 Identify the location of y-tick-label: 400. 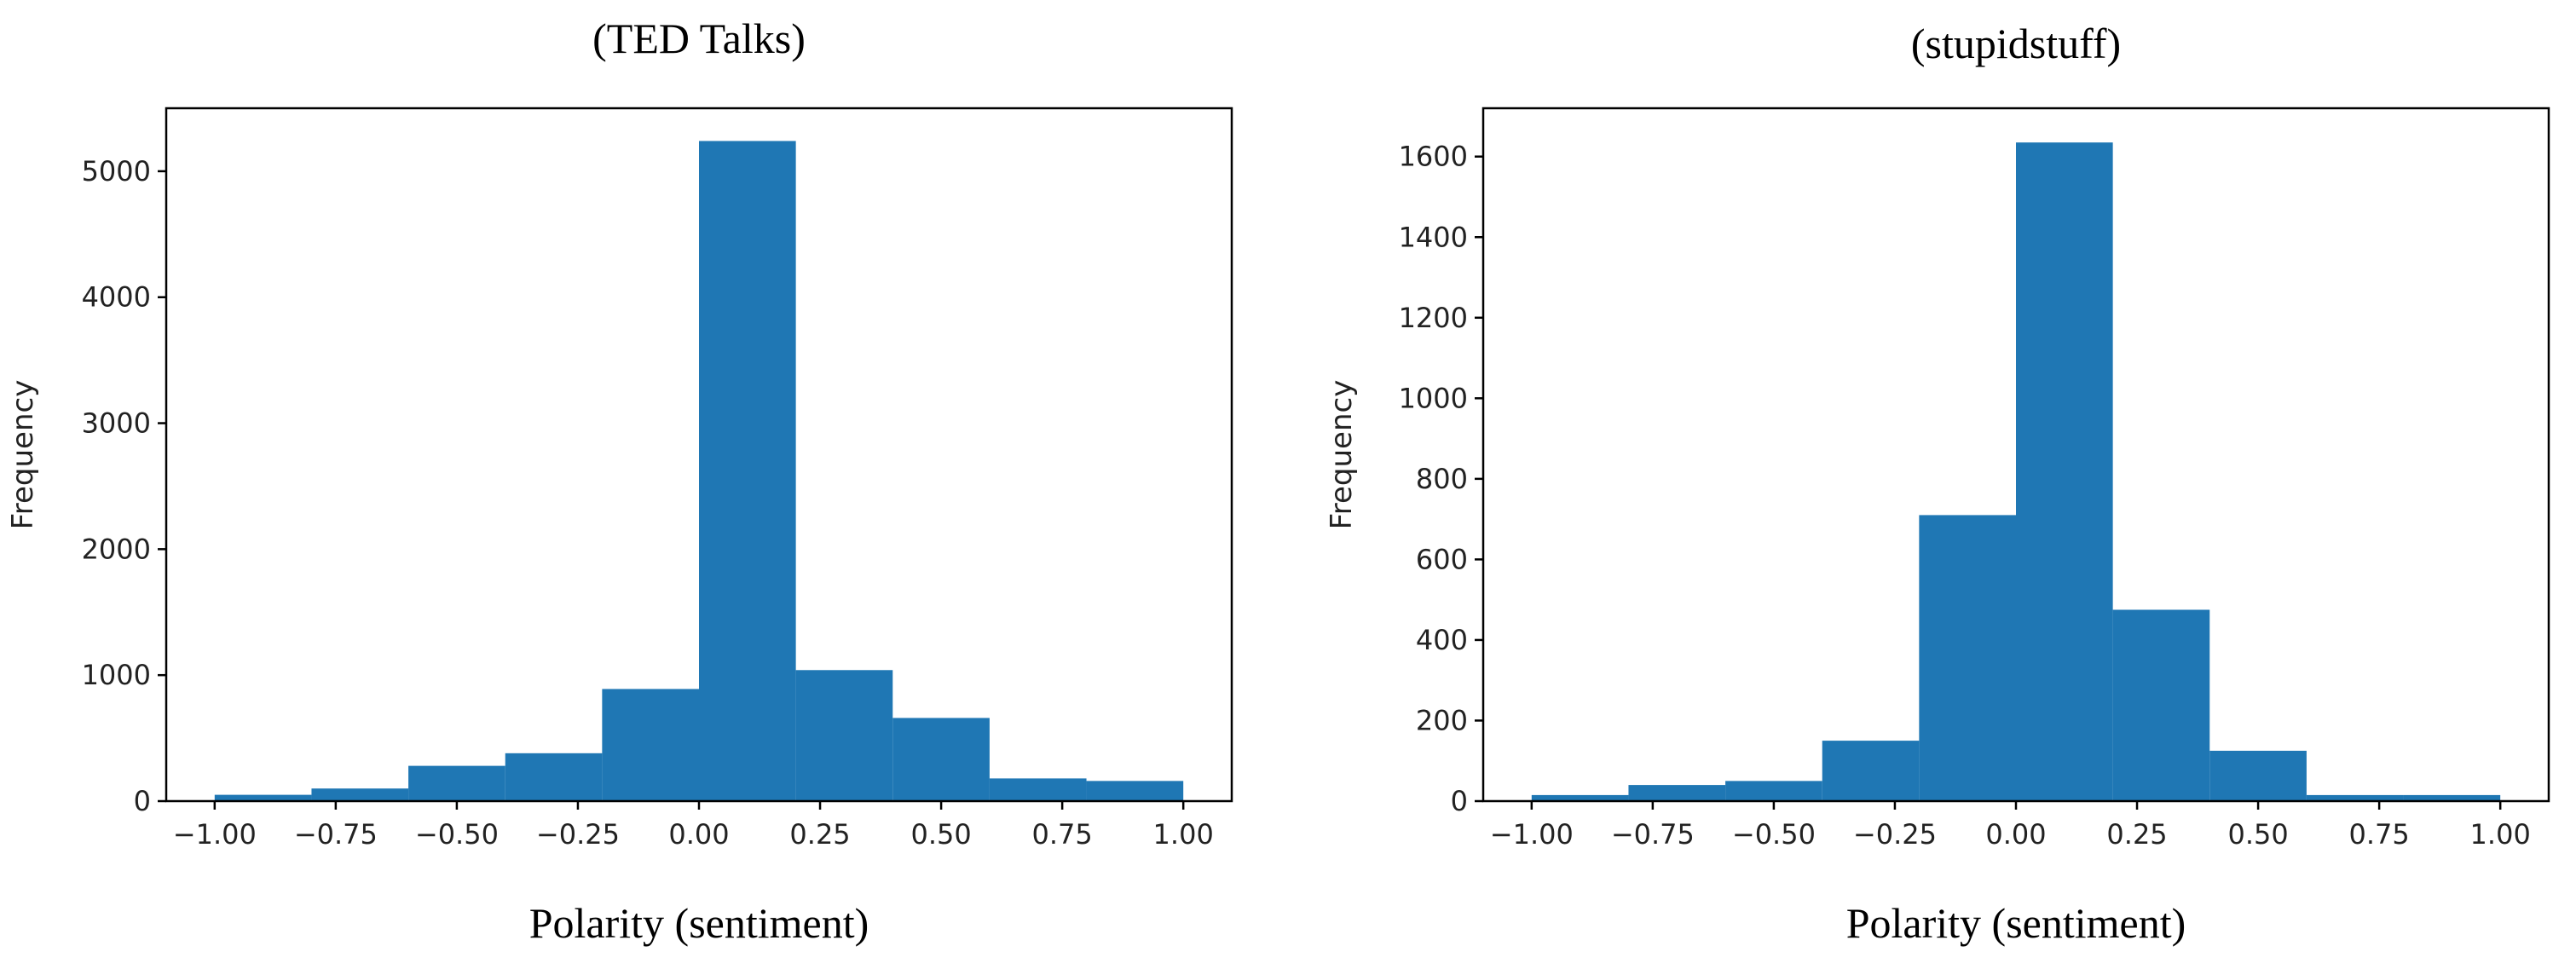
(1442, 640).